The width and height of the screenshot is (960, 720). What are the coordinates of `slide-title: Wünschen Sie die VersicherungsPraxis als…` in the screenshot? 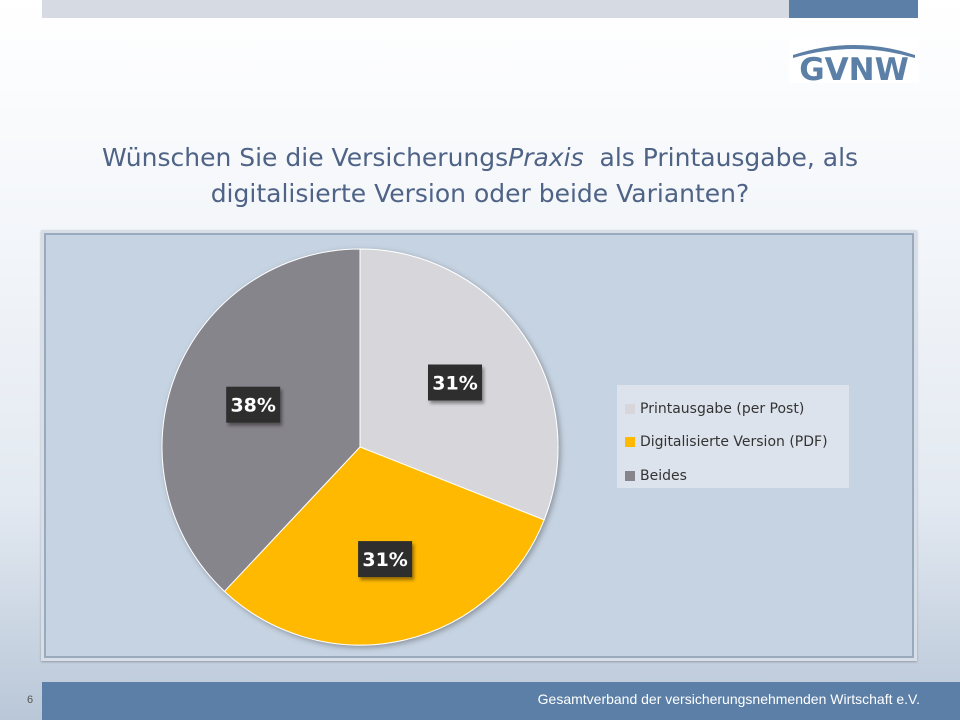 It's located at (480, 176).